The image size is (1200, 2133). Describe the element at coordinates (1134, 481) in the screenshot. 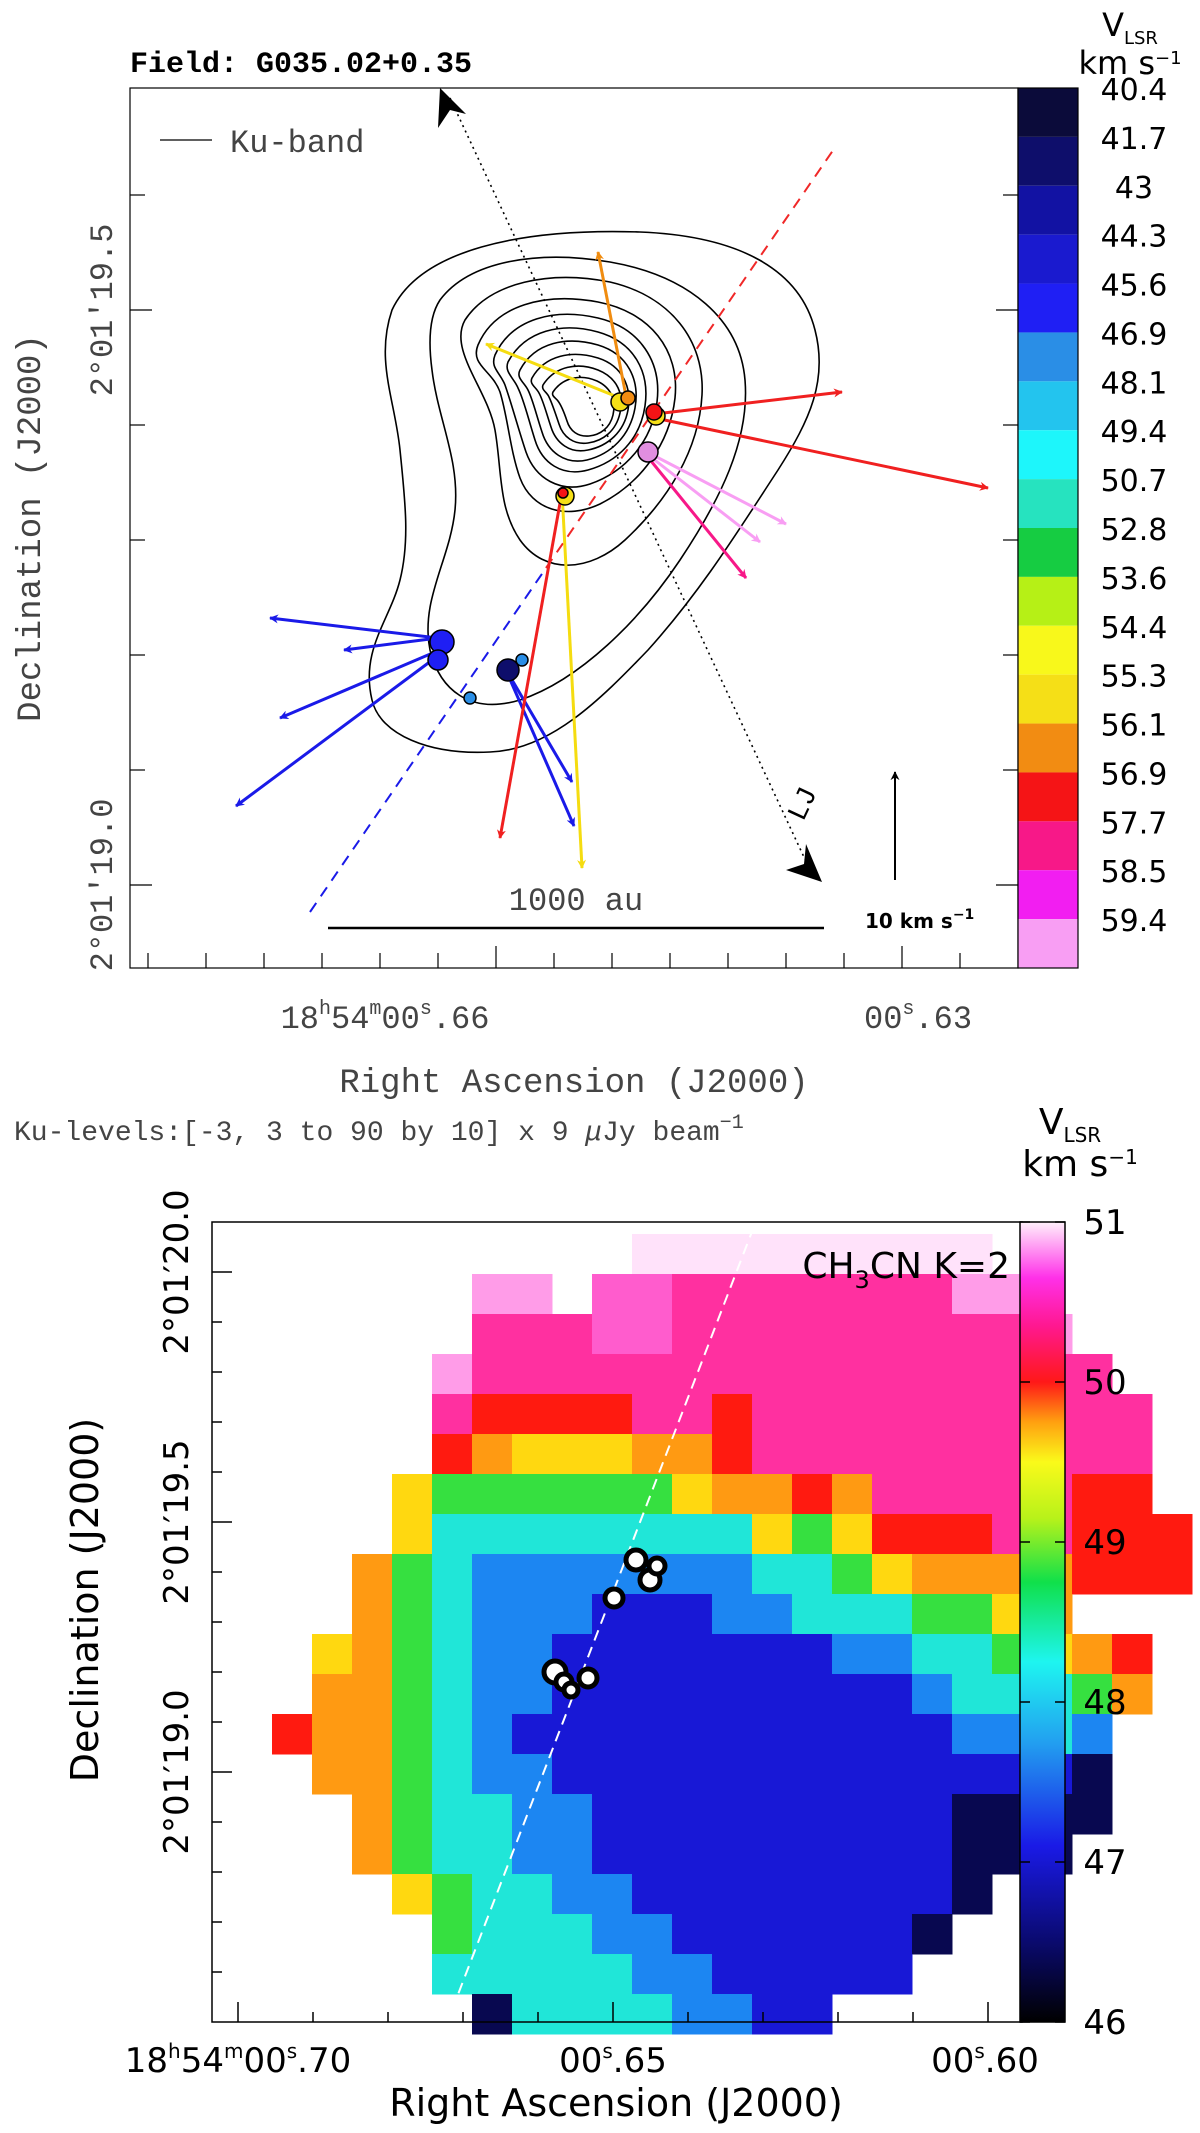

I see `colorbar-label: 50.7` at that location.